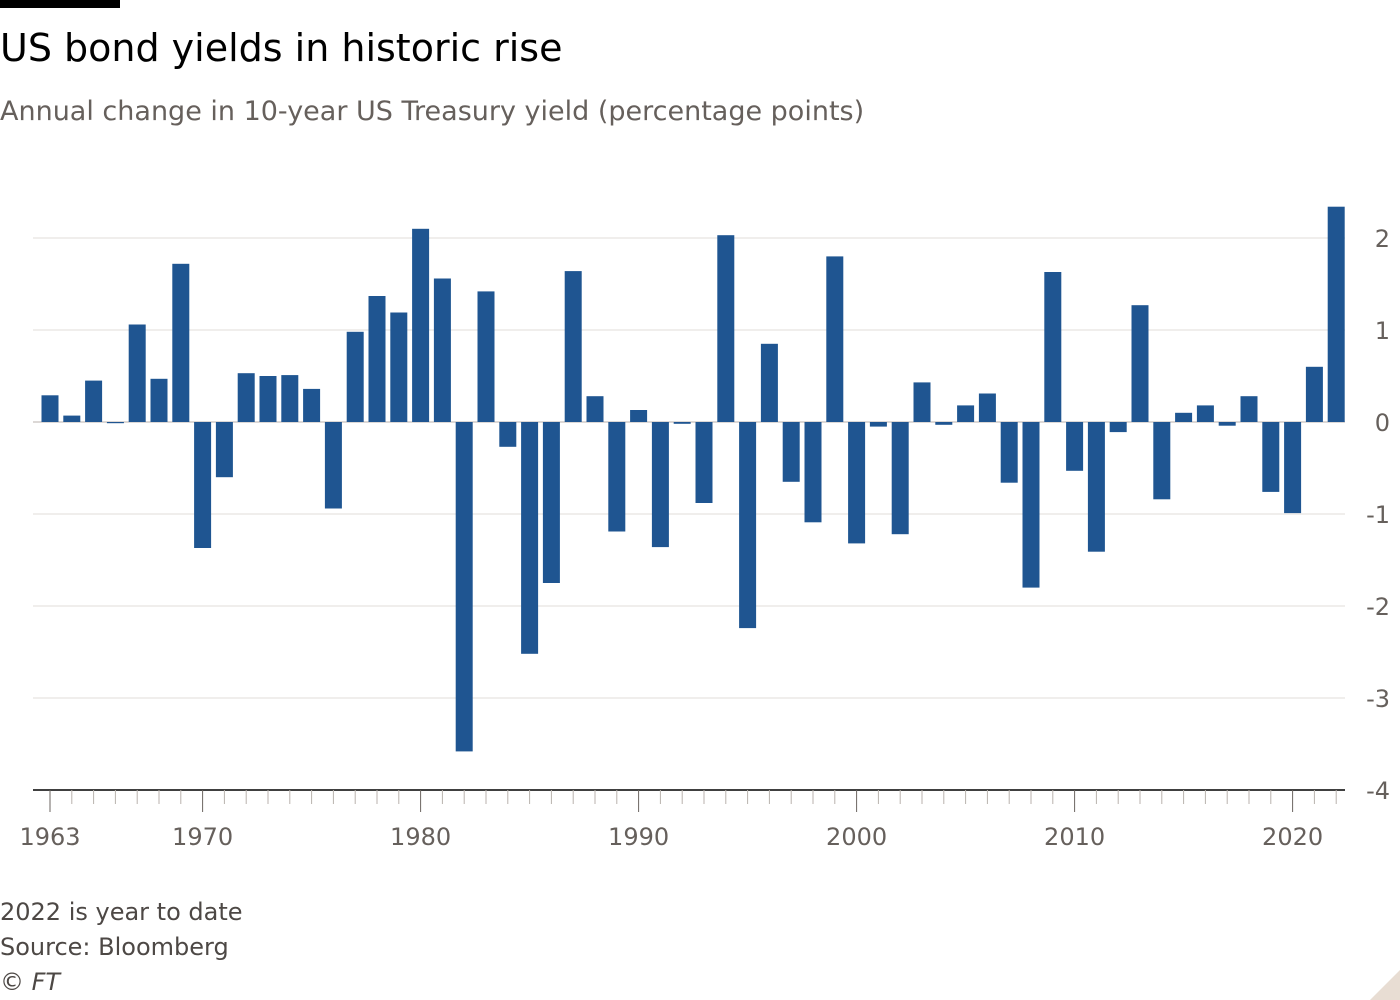 This screenshot has width=1400, height=1000. What do you see at coordinates (638, 837) in the screenshot?
I see `x-tick-label: 1990` at bounding box center [638, 837].